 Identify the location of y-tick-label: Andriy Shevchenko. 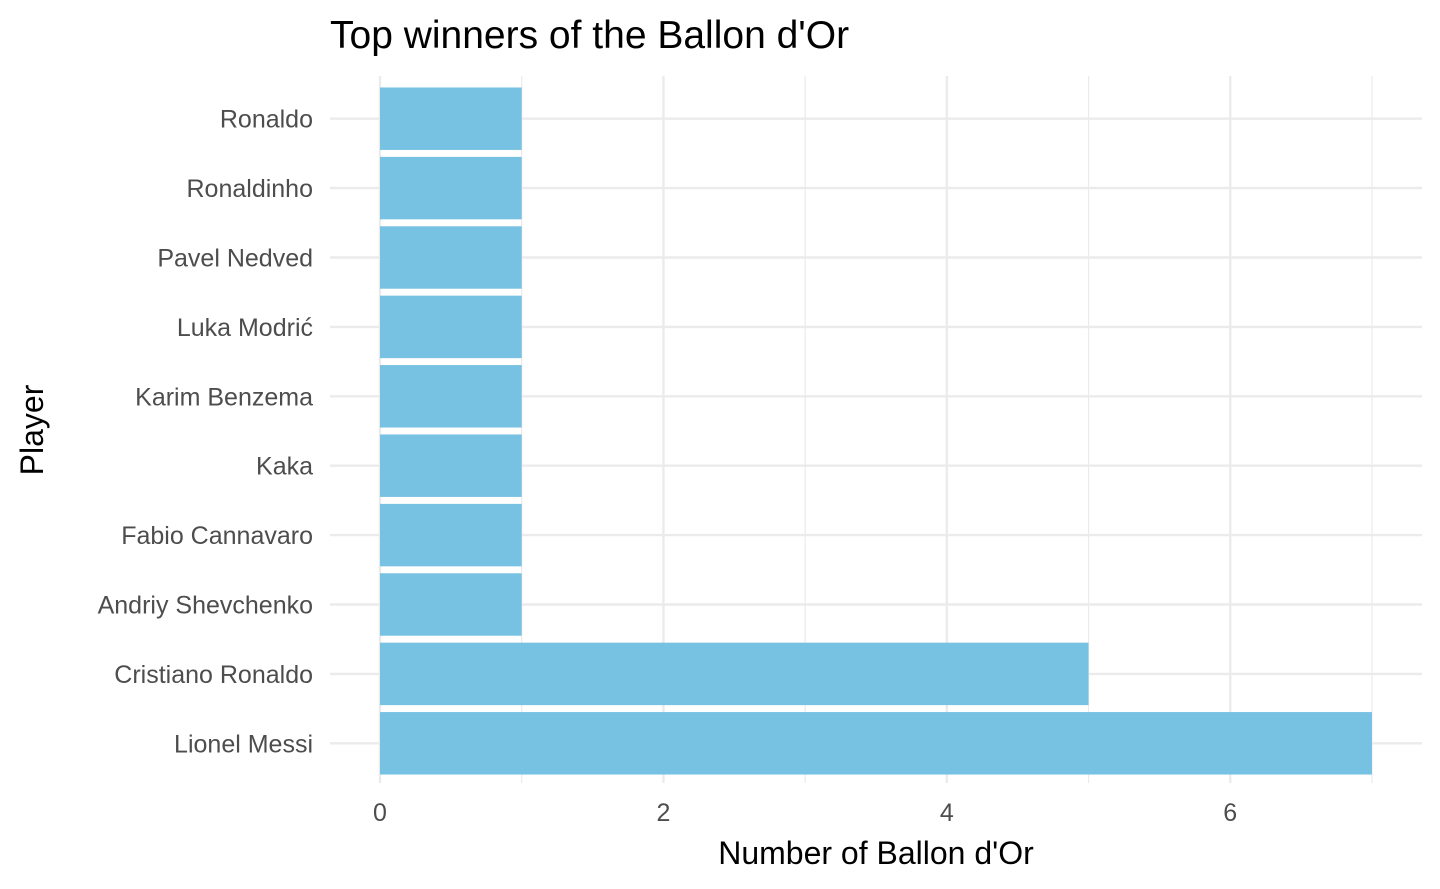
(205, 606).